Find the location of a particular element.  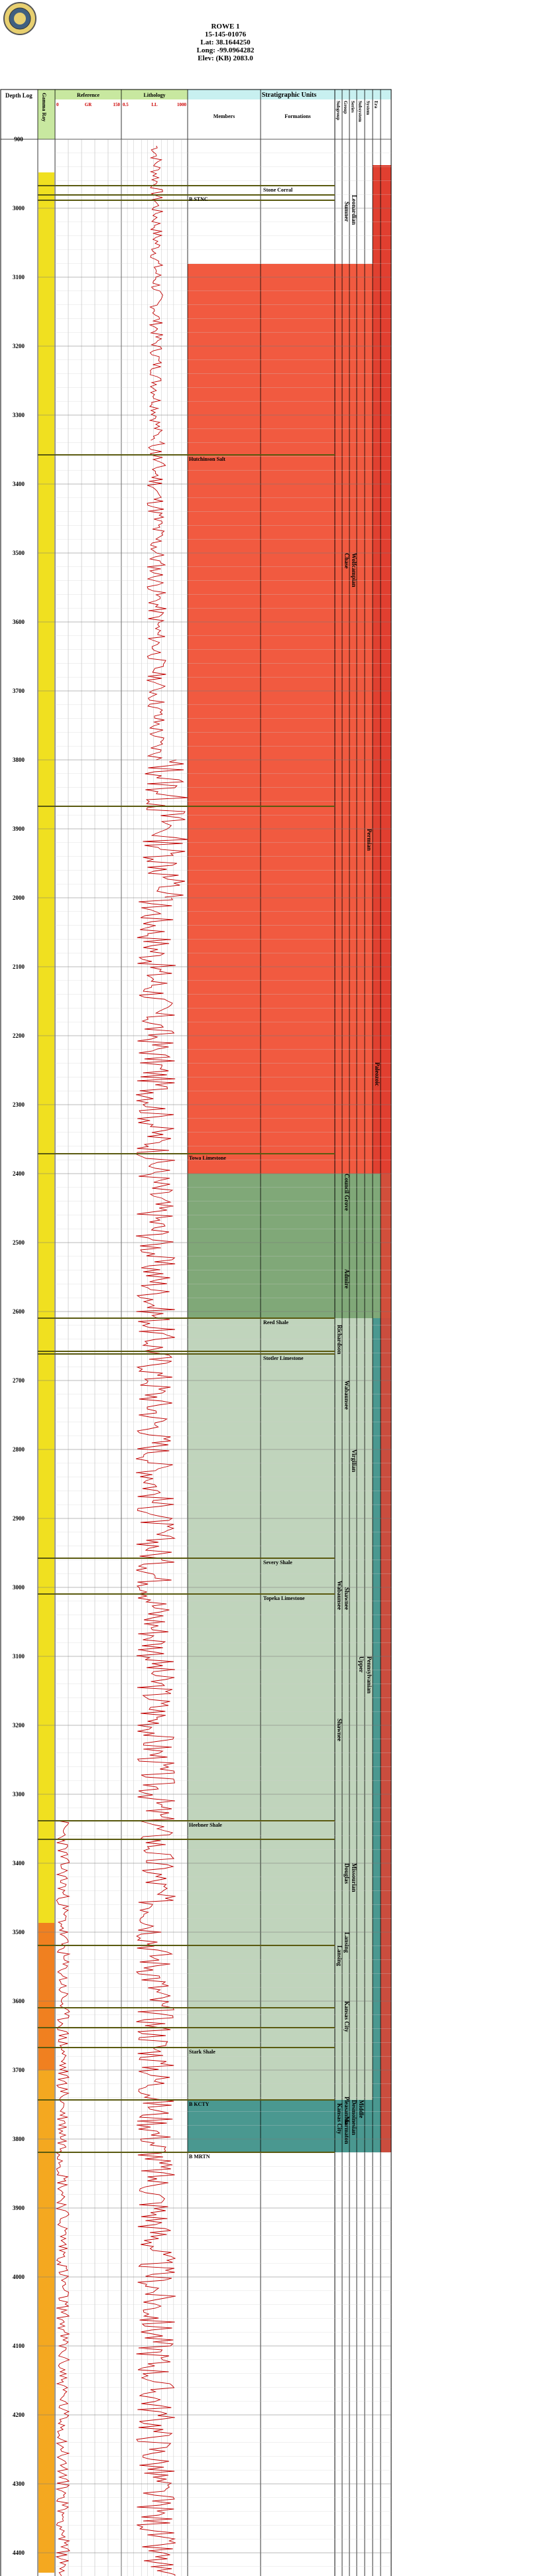

system-label: Pennsylvanian is located at coordinates (369, 1675).